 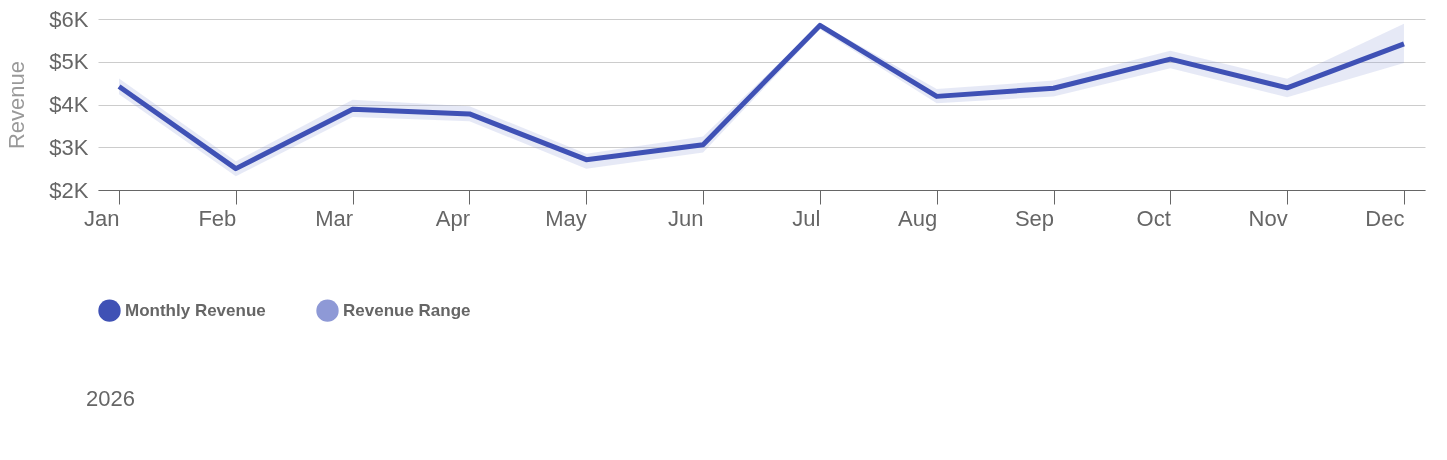 I want to click on x-tick-label: Nov, so click(x=1268, y=218).